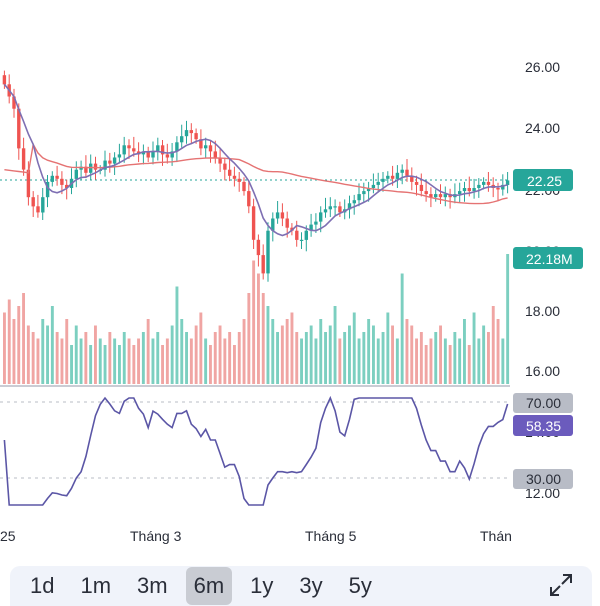 The height and width of the screenshot is (606, 600). I want to click on range-button-5y: 5y, so click(360, 586).